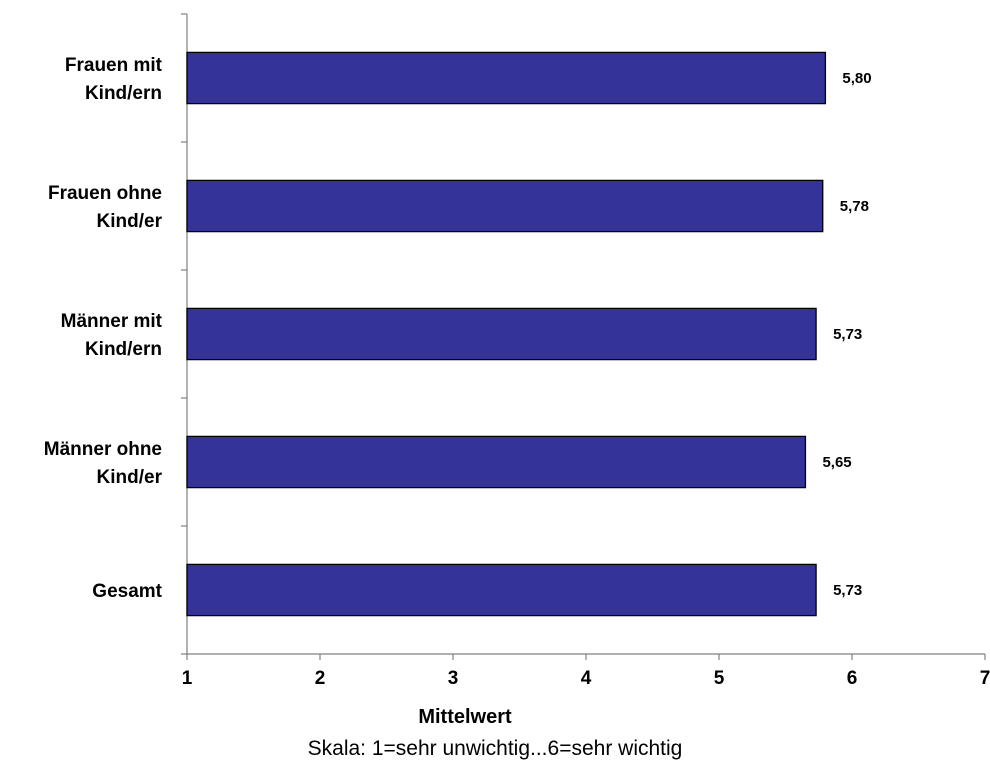  Describe the element at coordinates (127, 591) in the screenshot. I see `category-label: Gesamt` at that location.